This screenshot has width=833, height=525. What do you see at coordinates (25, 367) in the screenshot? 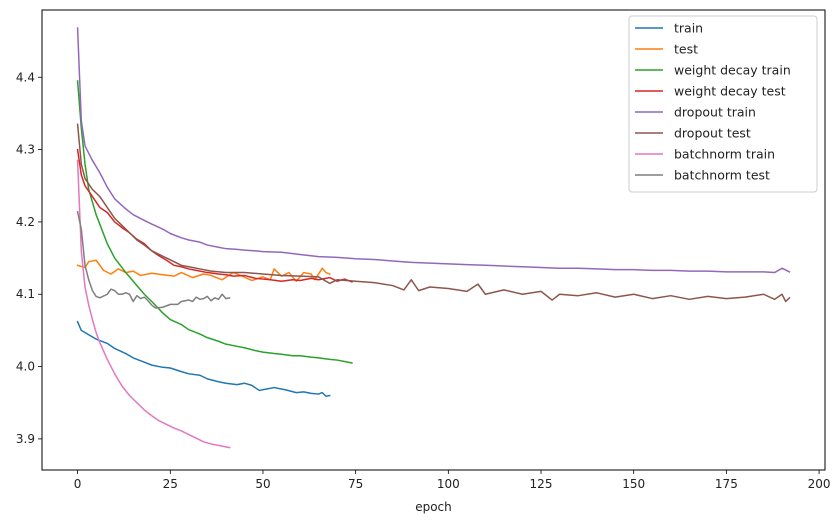
I see `y-tick-label-1: 4.0` at bounding box center [25, 367].